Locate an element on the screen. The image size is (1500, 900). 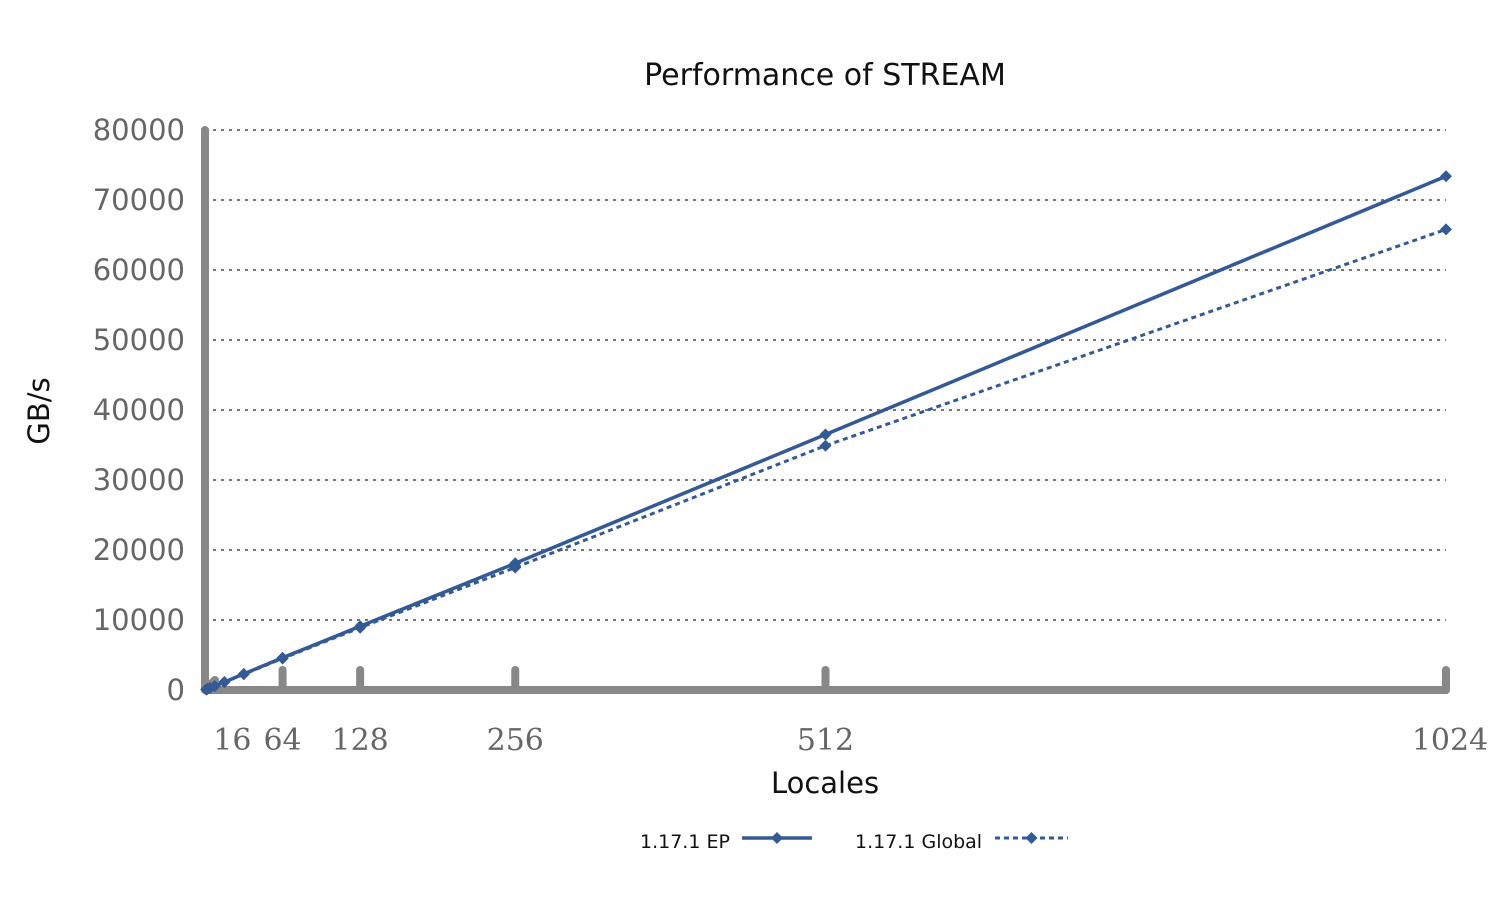
x-tick-label: 512 is located at coordinates (825, 740).